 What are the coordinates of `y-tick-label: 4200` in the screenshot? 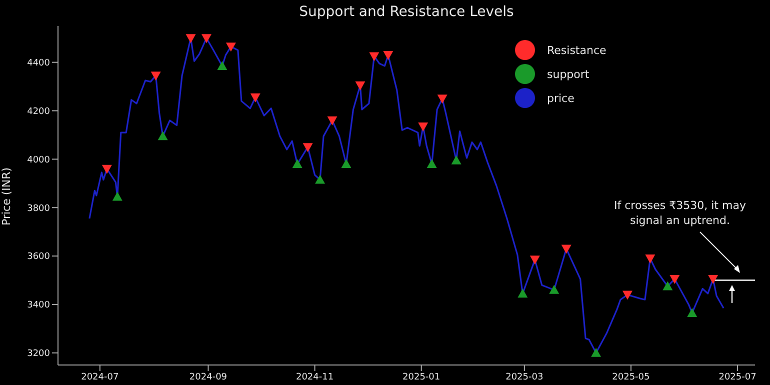 It's located at (38, 111).